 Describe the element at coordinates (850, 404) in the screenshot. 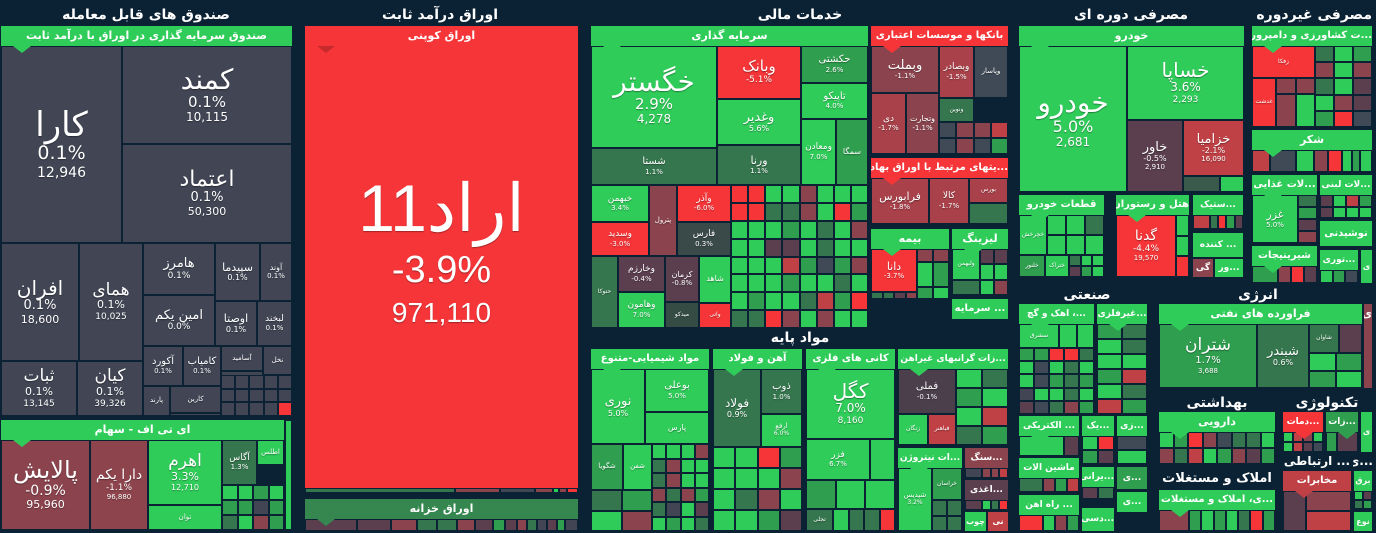

I see `tile-kegol: کگل 7.0% 8,160` at that location.